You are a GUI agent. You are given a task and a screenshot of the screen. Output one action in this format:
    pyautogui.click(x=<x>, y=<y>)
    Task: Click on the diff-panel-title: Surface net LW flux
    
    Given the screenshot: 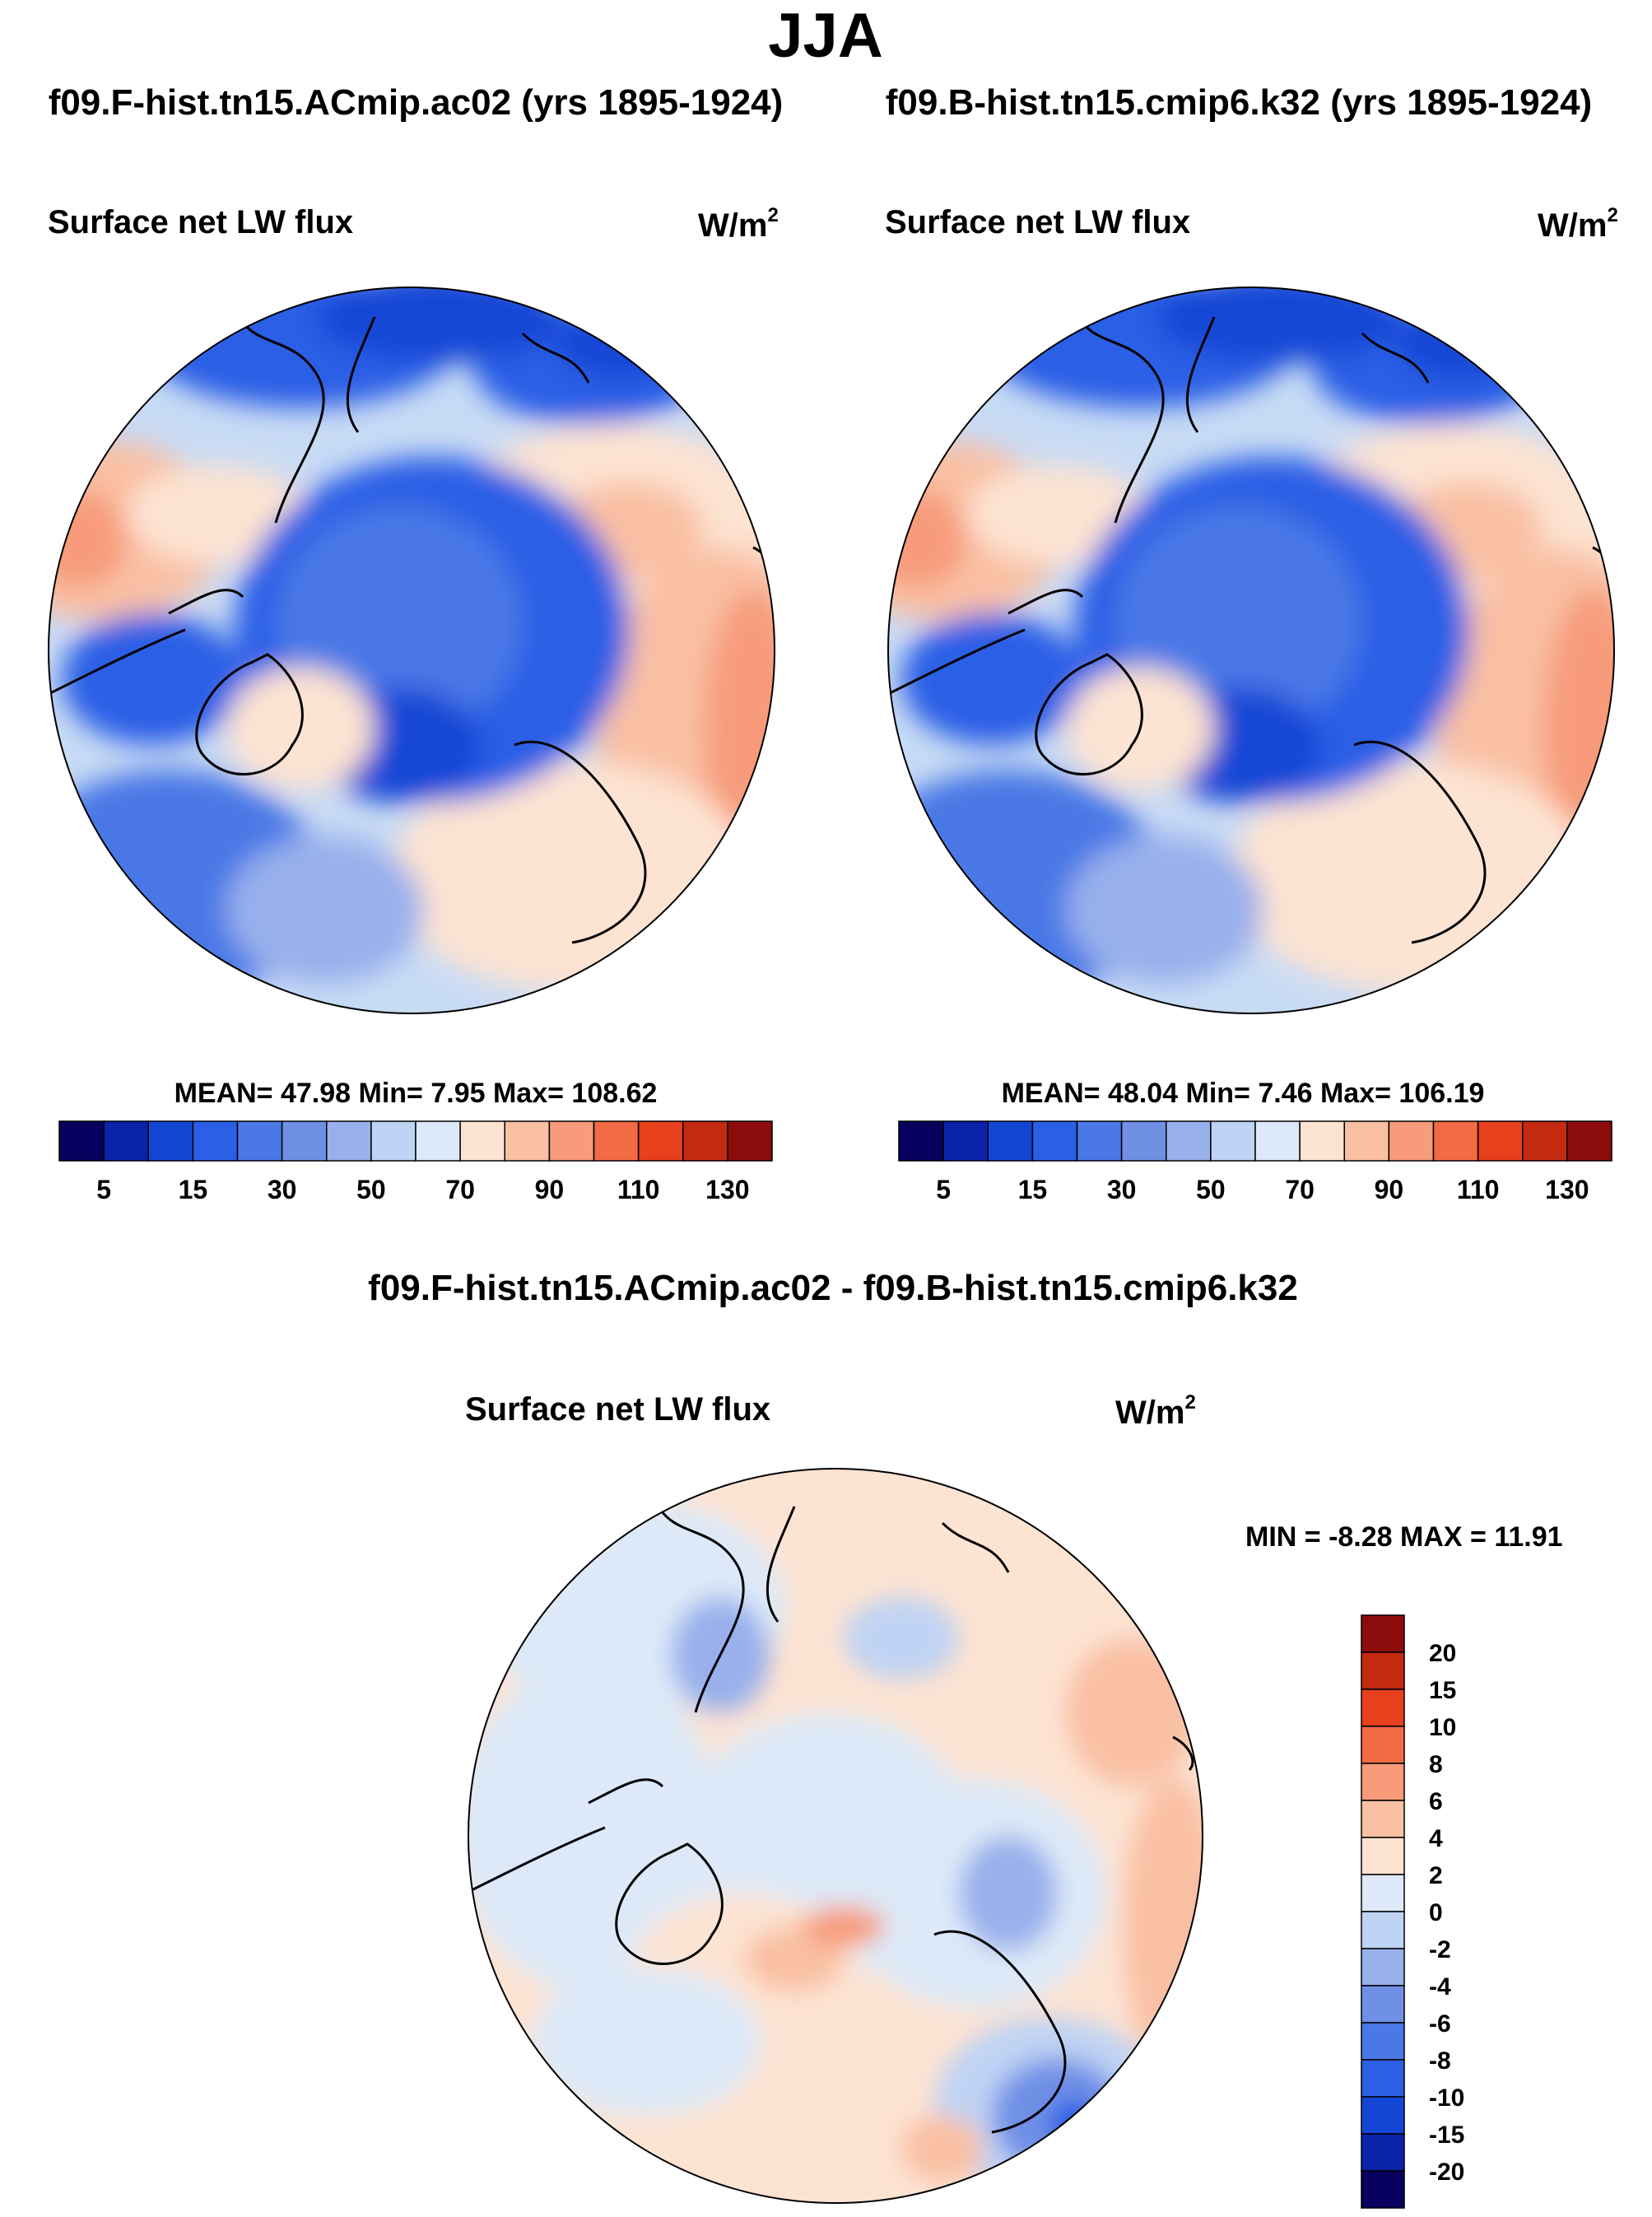 What is the action you would take?
    pyautogui.click(x=618, y=1409)
    